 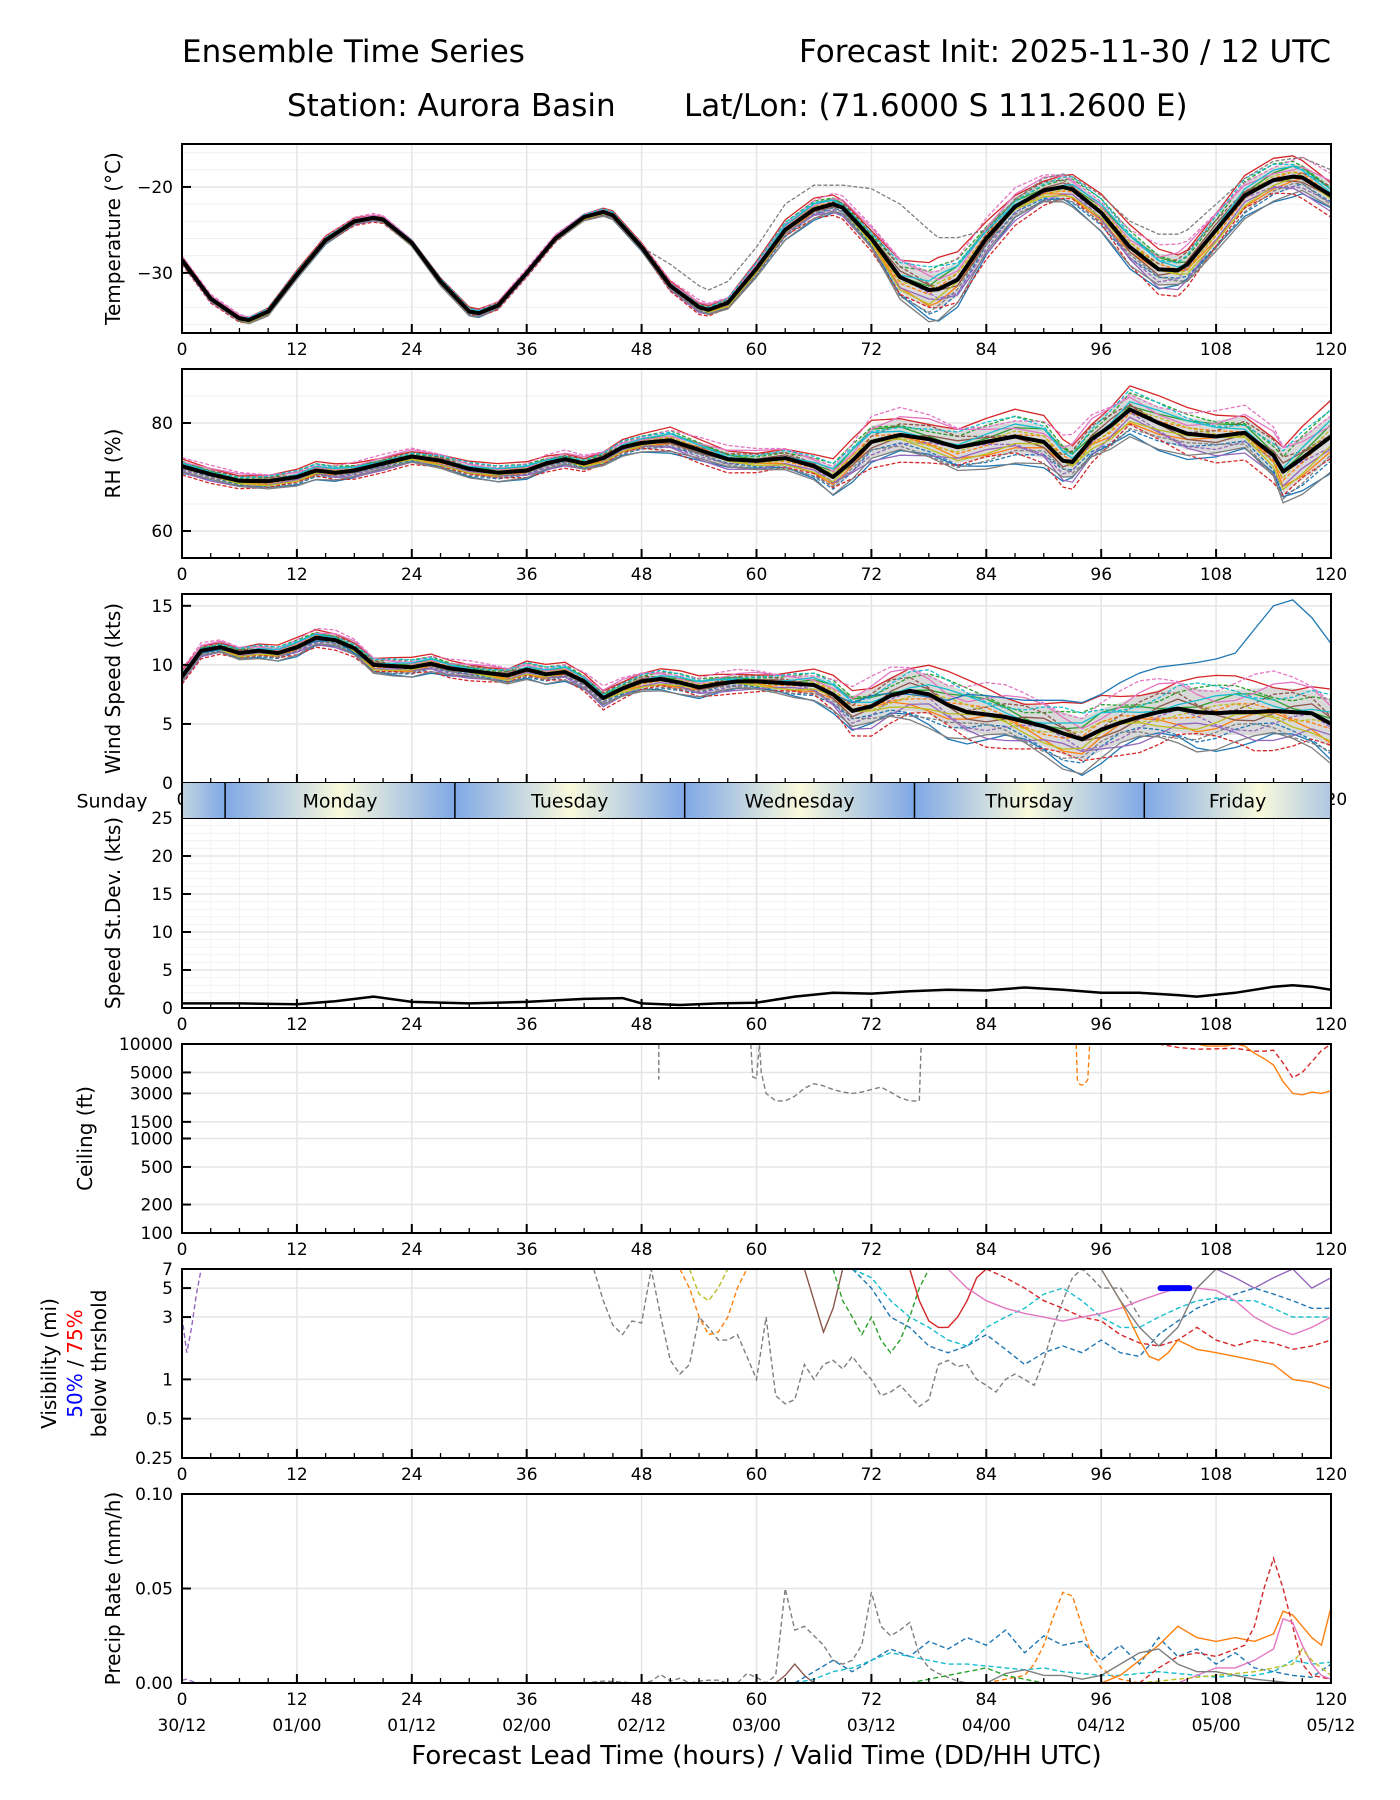 I want to click on x-tick-label: 48, so click(x=642, y=575).